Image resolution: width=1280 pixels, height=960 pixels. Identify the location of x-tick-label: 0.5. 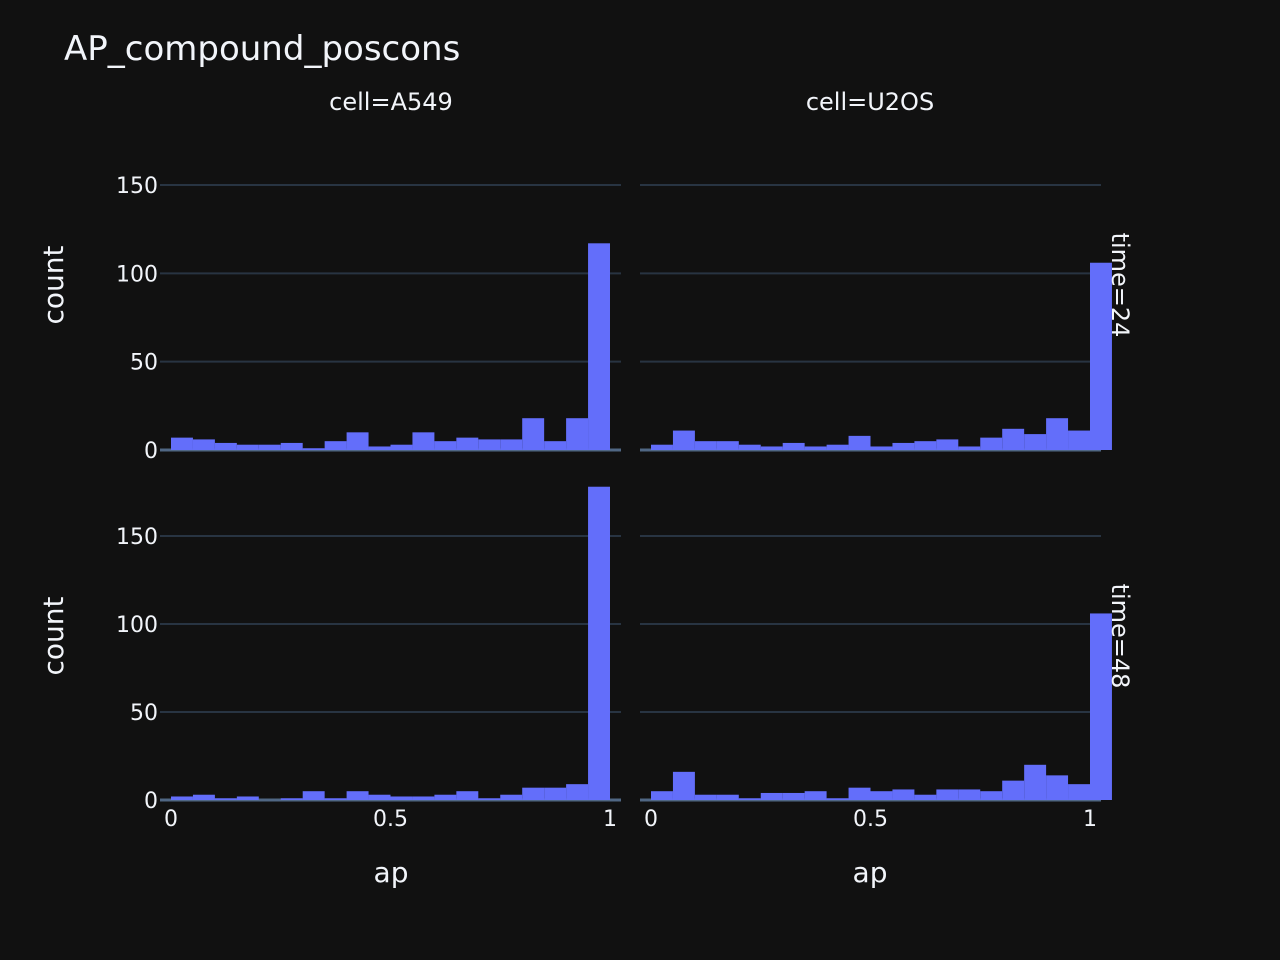
(390, 819).